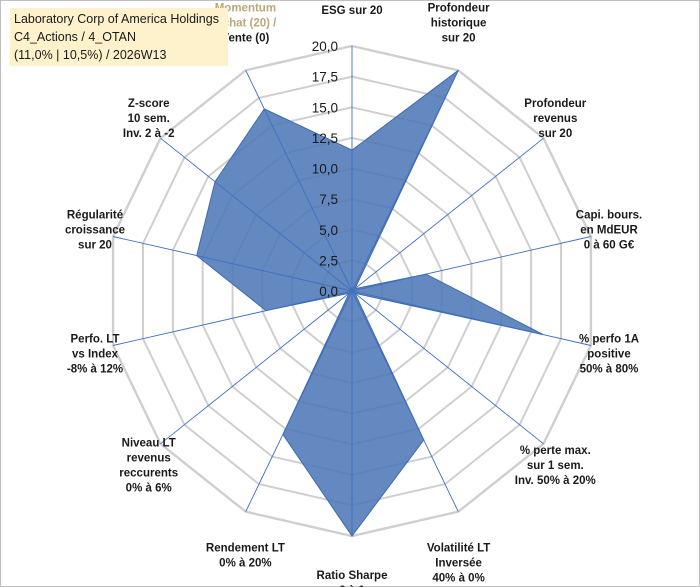  I want to click on tick-label: 15,0, so click(325, 107).